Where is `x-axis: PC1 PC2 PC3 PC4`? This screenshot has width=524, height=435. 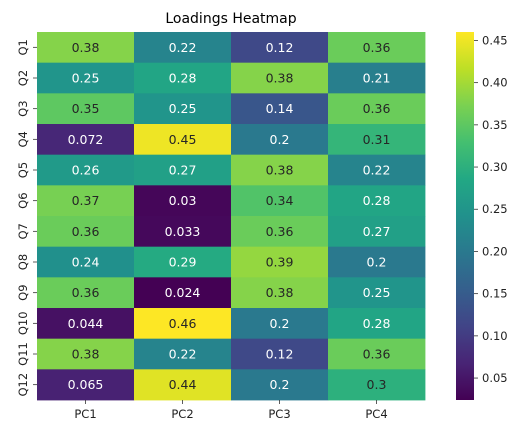 x-axis: PC1 PC2 PC3 PC4 is located at coordinates (231, 410).